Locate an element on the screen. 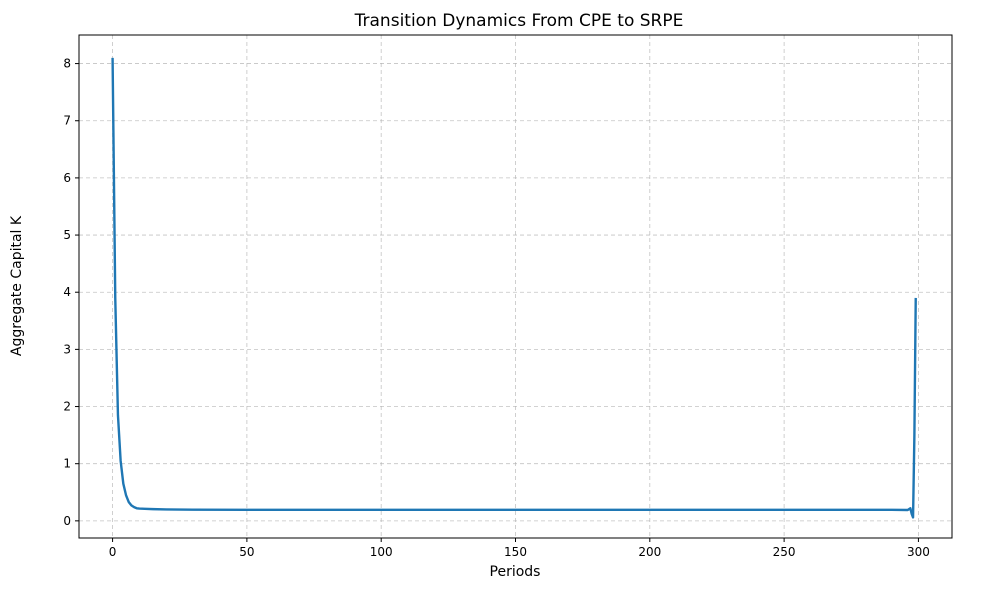 The height and width of the screenshot is (590, 989). y-tick-label: 3 is located at coordinates (67, 349).